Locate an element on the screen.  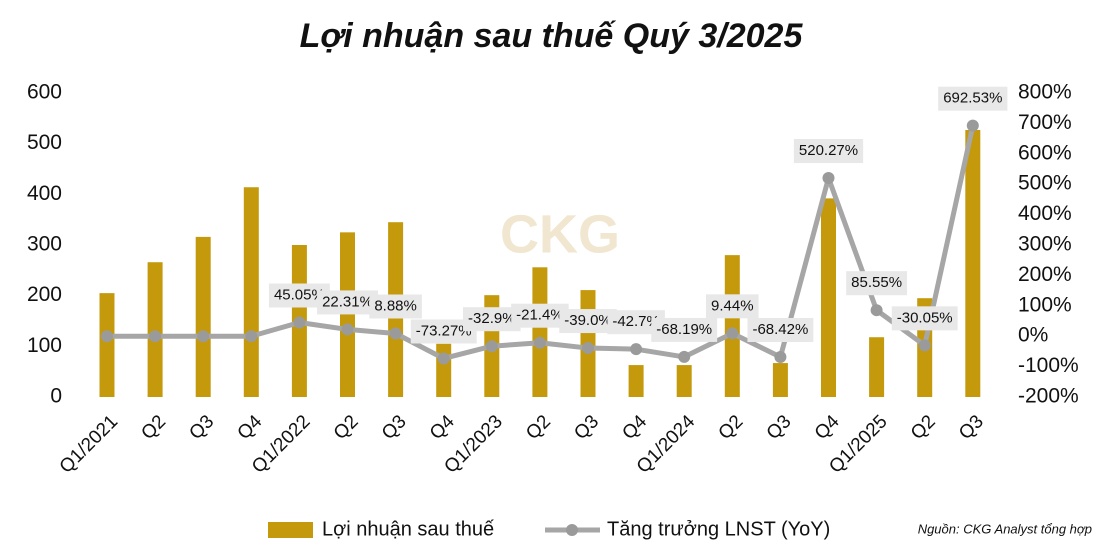
value-label: 85.55% is located at coordinates (877, 283).